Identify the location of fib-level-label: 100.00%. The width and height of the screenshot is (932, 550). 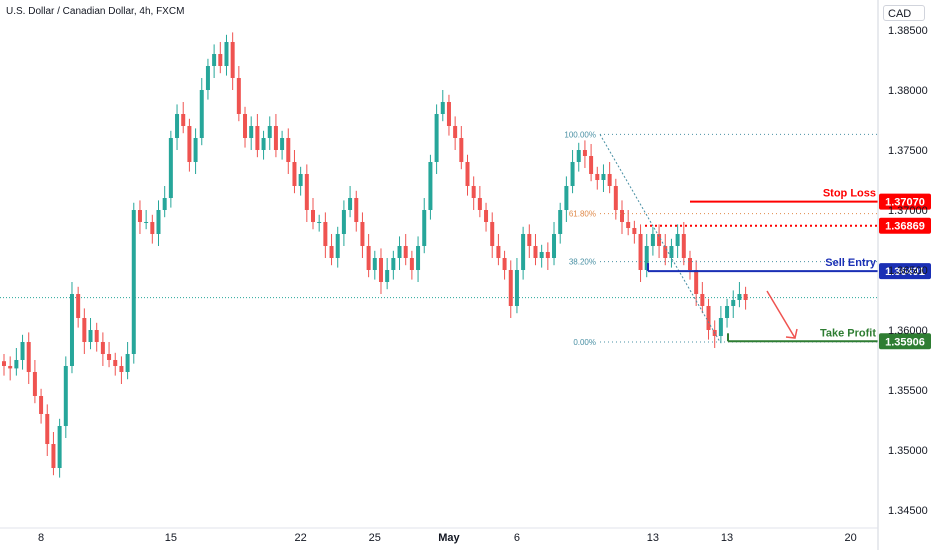
(580, 134).